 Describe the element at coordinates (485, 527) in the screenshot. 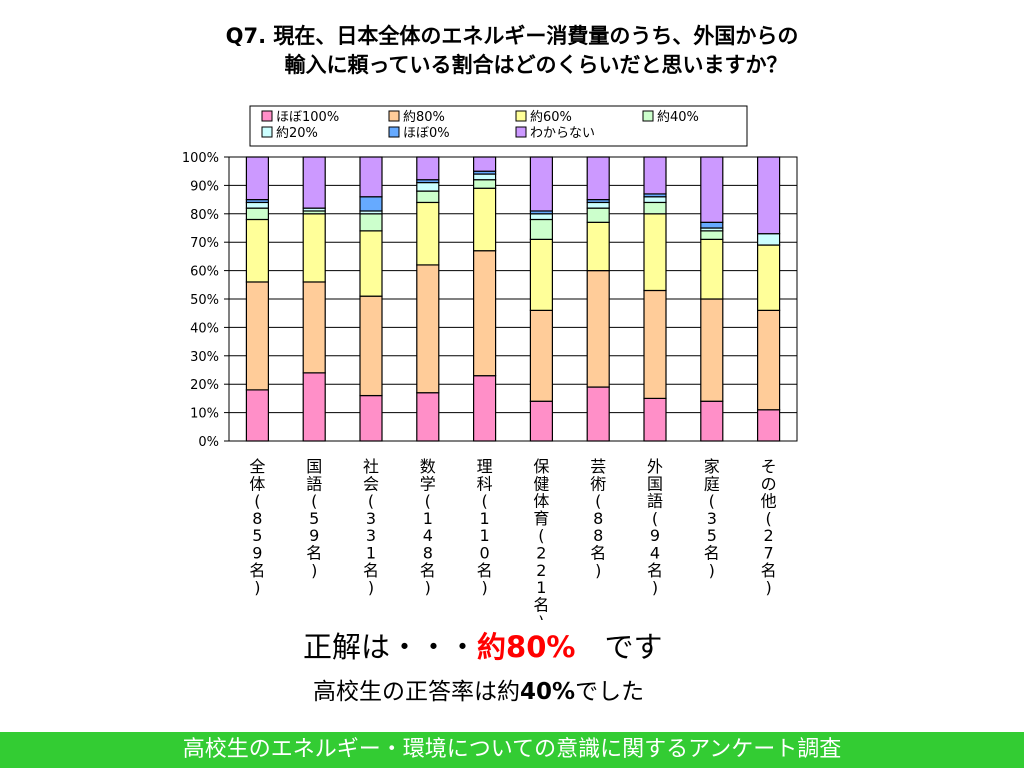

I see `x-category-label: 理科(1 1 0 名)` at that location.